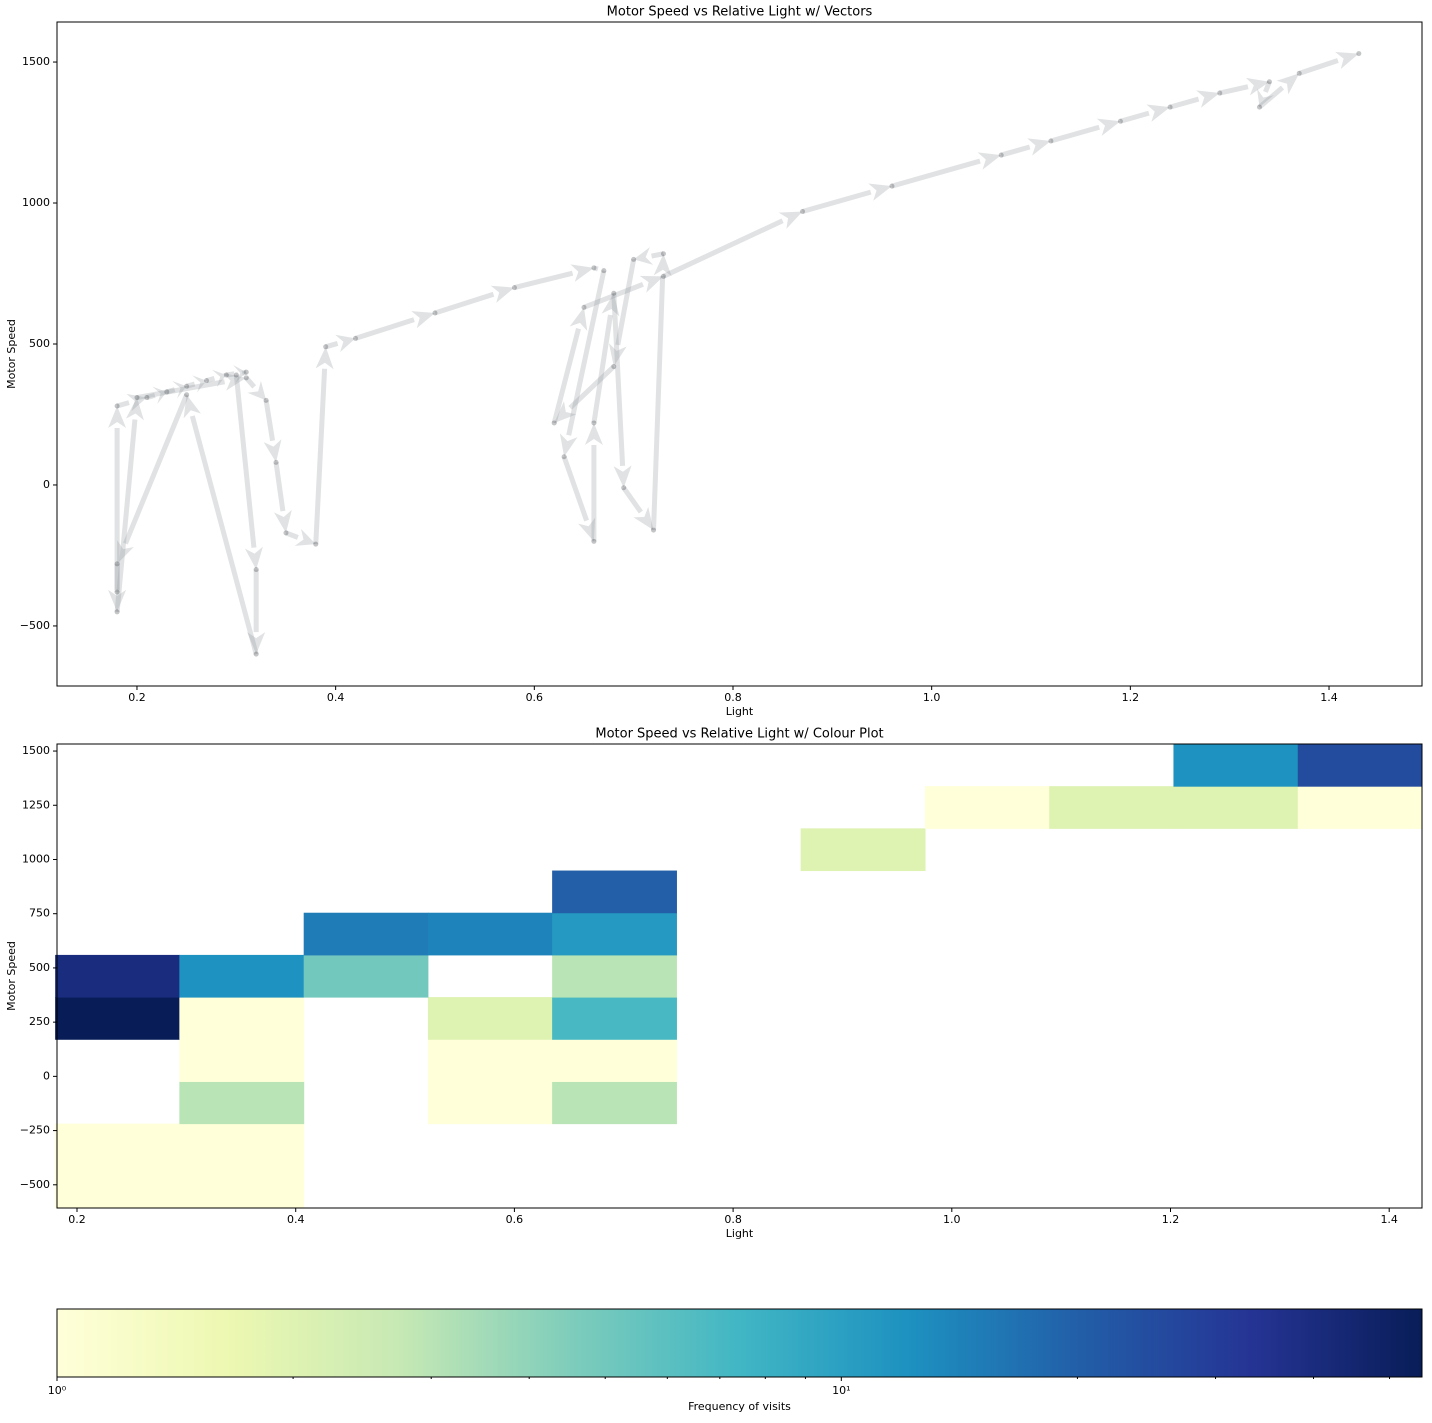 The image size is (1432, 1423). What do you see at coordinates (36, 61) in the screenshot?
I see `y-tick-label: 1500` at bounding box center [36, 61].